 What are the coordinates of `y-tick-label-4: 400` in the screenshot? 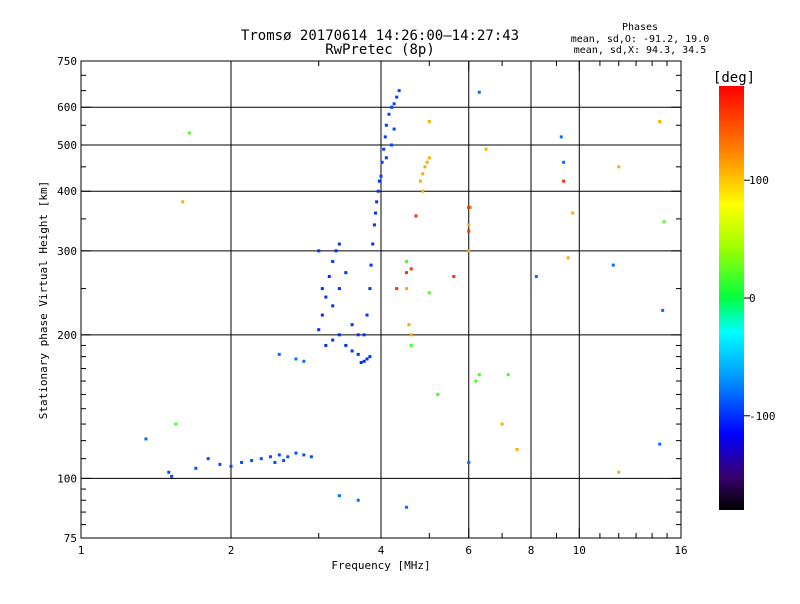 It's located at (67, 191).